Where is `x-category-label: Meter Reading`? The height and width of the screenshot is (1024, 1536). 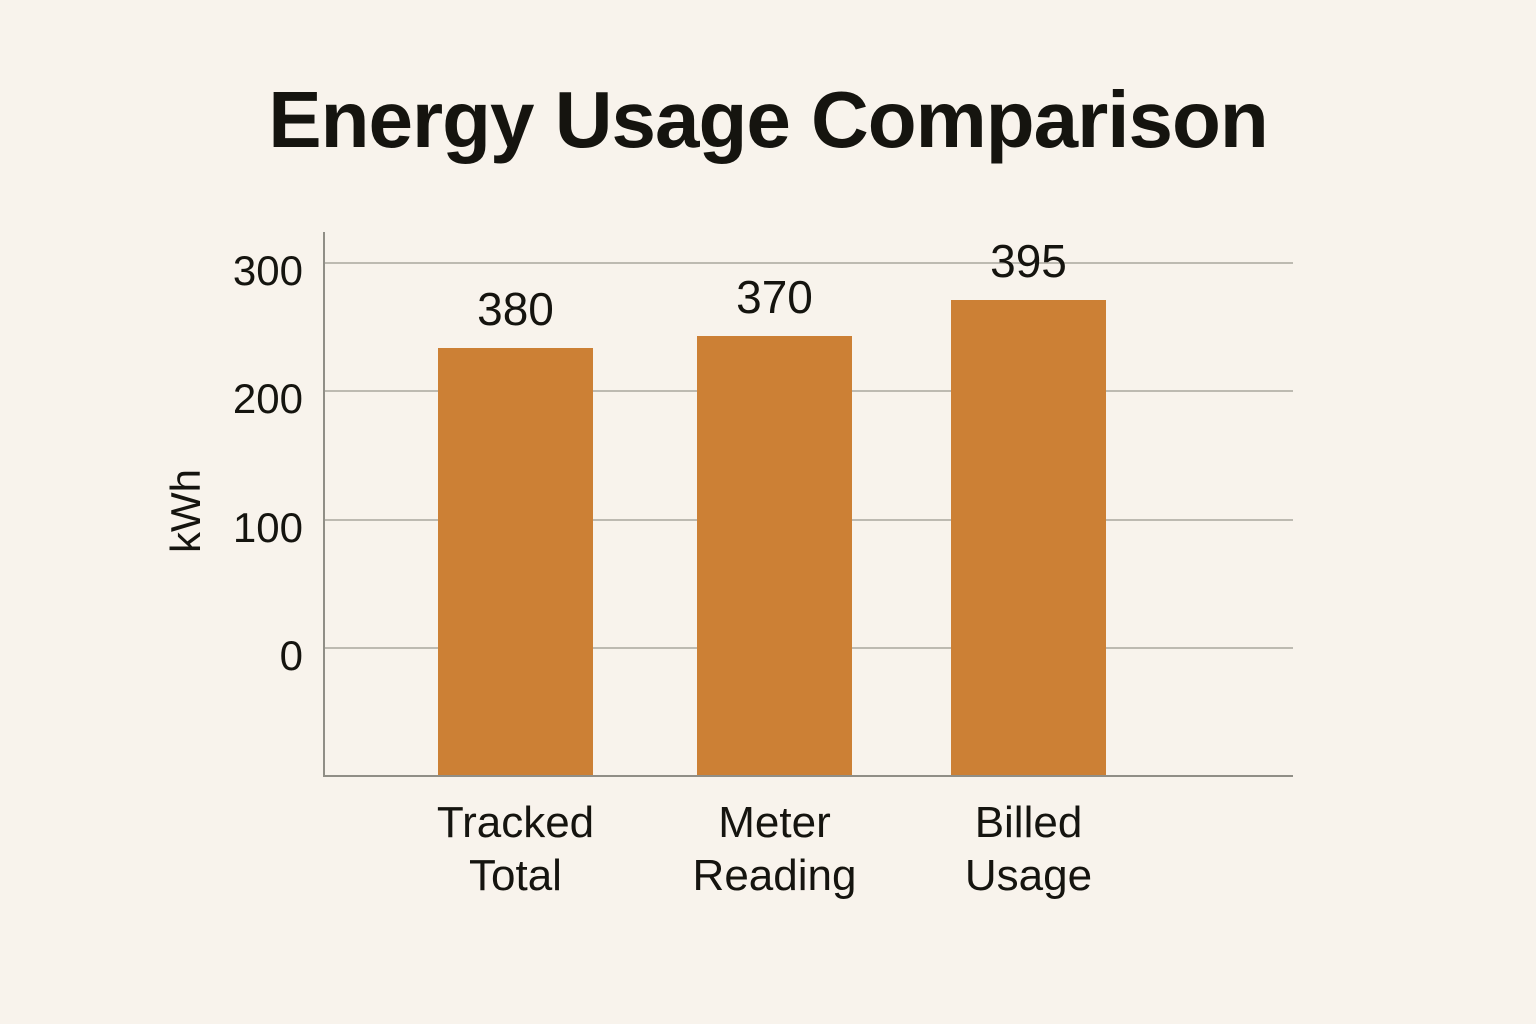 x-category-label: Meter Reading is located at coordinates (774, 849).